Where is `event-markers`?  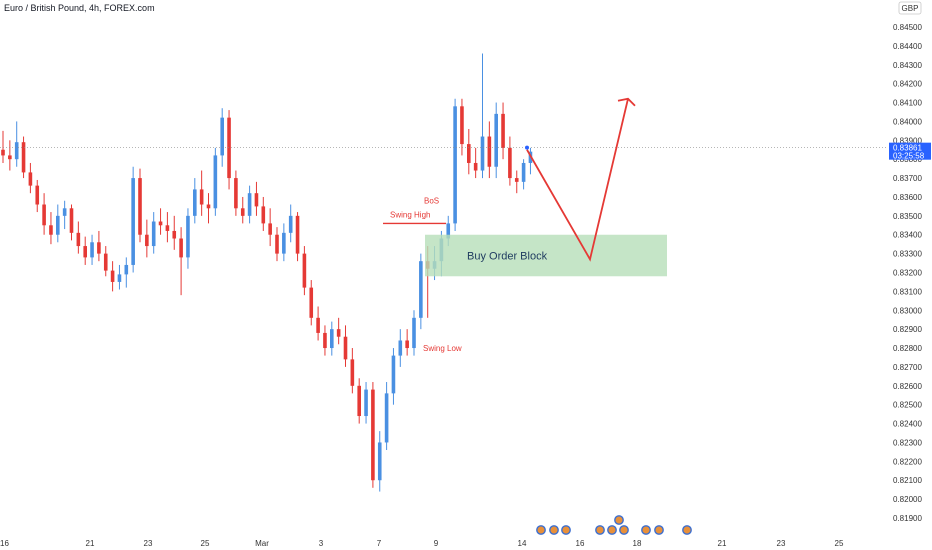 event-markers is located at coordinates (614, 525).